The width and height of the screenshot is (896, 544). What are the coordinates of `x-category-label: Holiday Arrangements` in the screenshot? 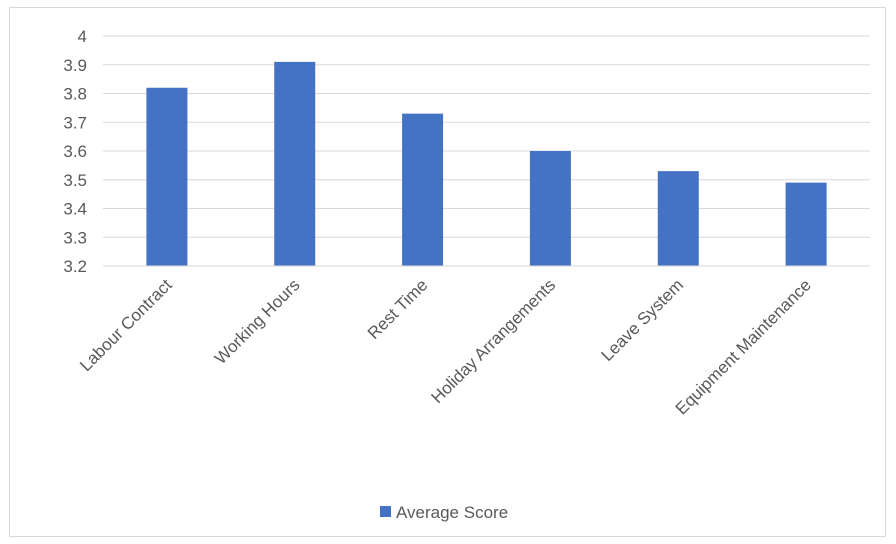 It's located at (494, 341).